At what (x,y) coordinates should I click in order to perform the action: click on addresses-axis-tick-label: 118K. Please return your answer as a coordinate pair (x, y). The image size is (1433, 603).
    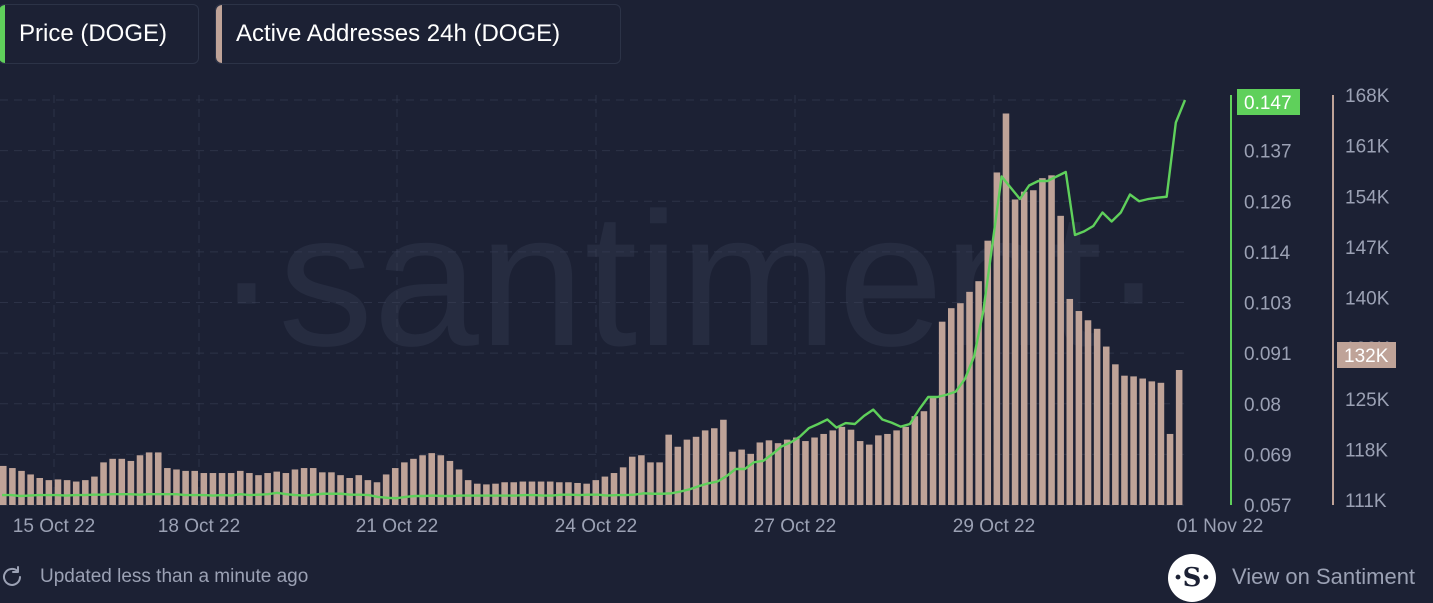
    Looking at the image, I should click on (1366, 450).